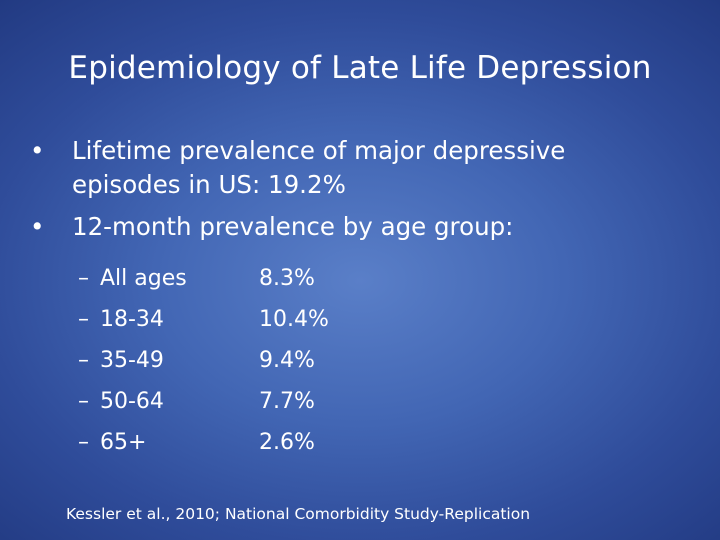  What do you see at coordinates (218, 442) in the screenshot?
I see `age-group-row: – 65+ 2.6%` at bounding box center [218, 442].